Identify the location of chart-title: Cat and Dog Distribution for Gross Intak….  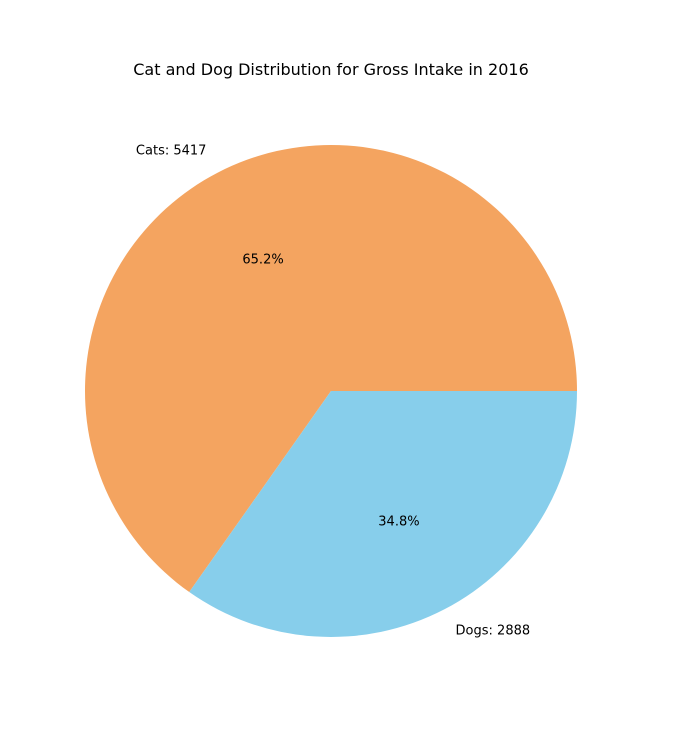
(331, 69).